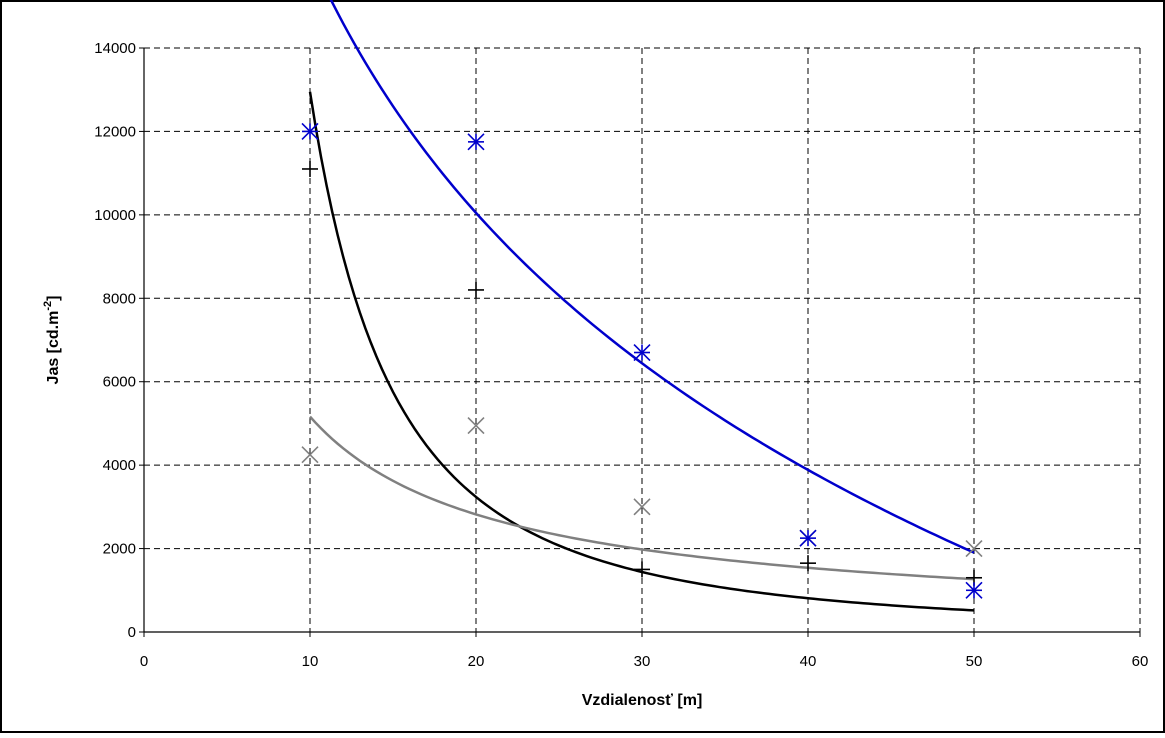  What do you see at coordinates (115, 48) in the screenshot?
I see `y-tick-label: 14000` at bounding box center [115, 48].